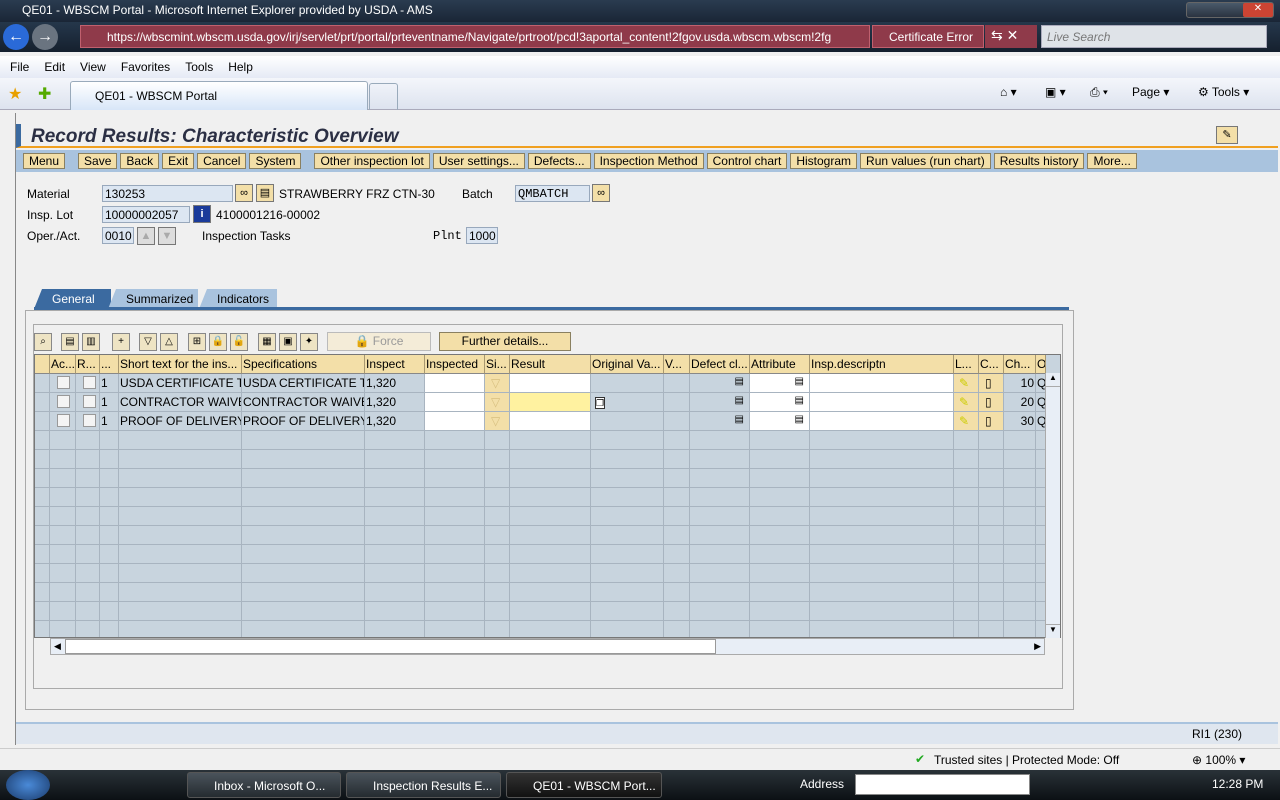 This screenshot has height=800, width=1280. Describe the element at coordinates (1041, 364) in the screenshot. I see `column-header: O` at that location.